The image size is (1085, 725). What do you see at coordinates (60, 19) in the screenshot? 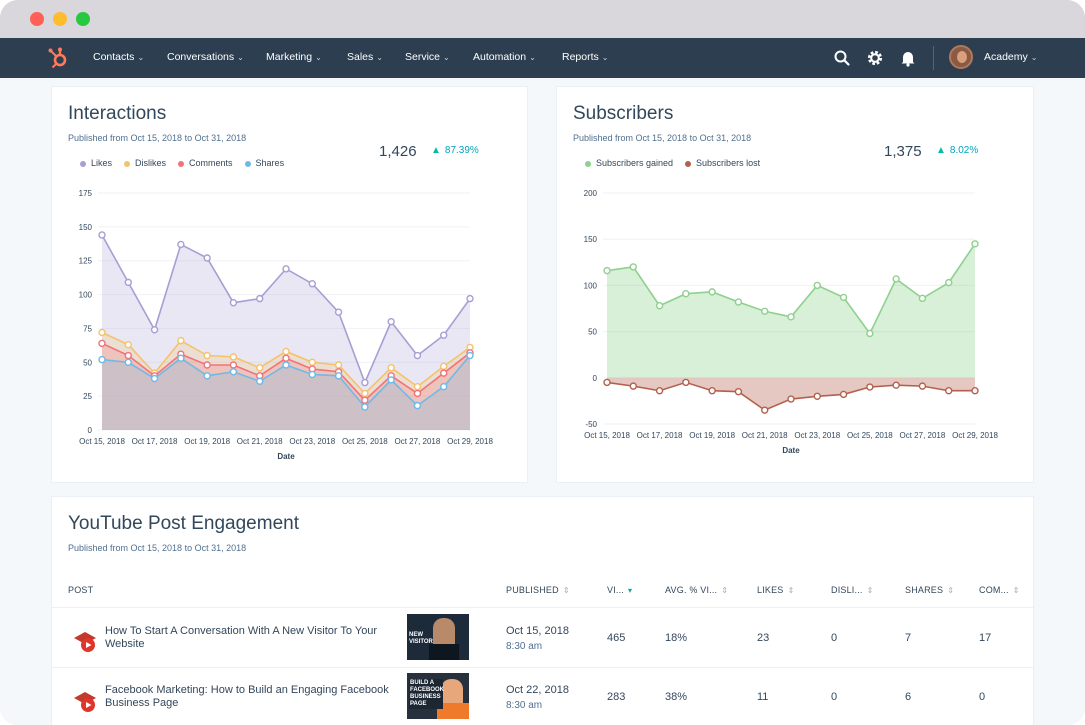
I see `minimize-window-button` at bounding box center [60, 19].